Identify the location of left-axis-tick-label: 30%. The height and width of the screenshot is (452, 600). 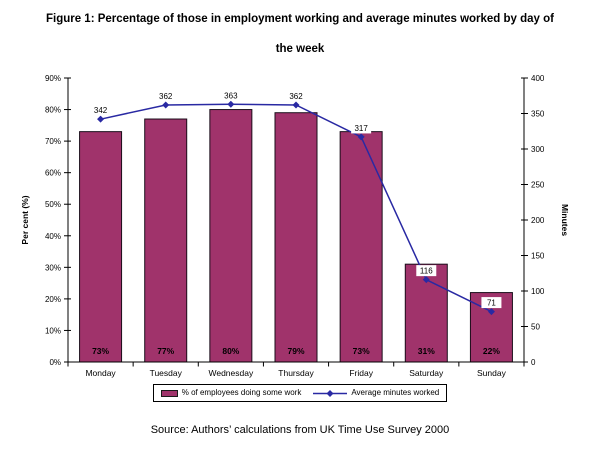
(53, 267).